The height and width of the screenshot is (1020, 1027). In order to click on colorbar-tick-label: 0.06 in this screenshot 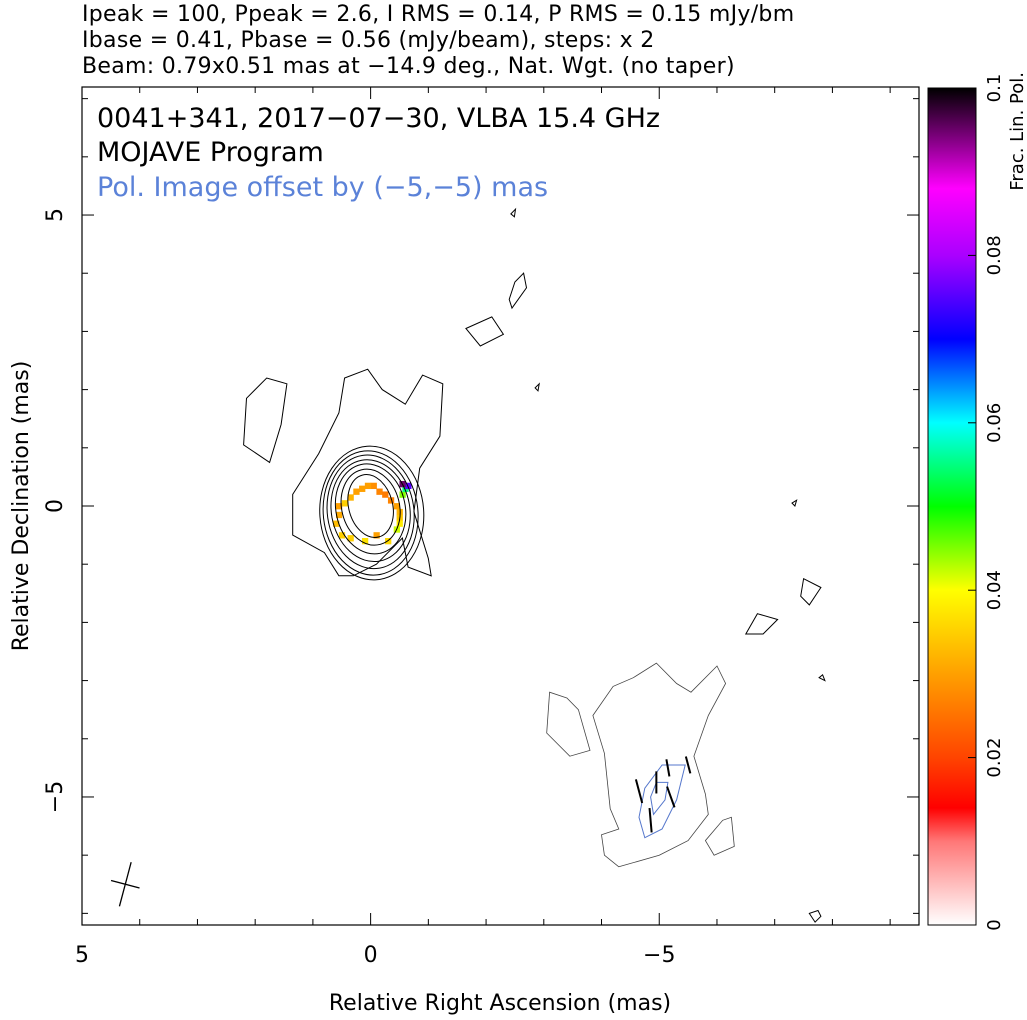, I will do `click(994, 423)`.